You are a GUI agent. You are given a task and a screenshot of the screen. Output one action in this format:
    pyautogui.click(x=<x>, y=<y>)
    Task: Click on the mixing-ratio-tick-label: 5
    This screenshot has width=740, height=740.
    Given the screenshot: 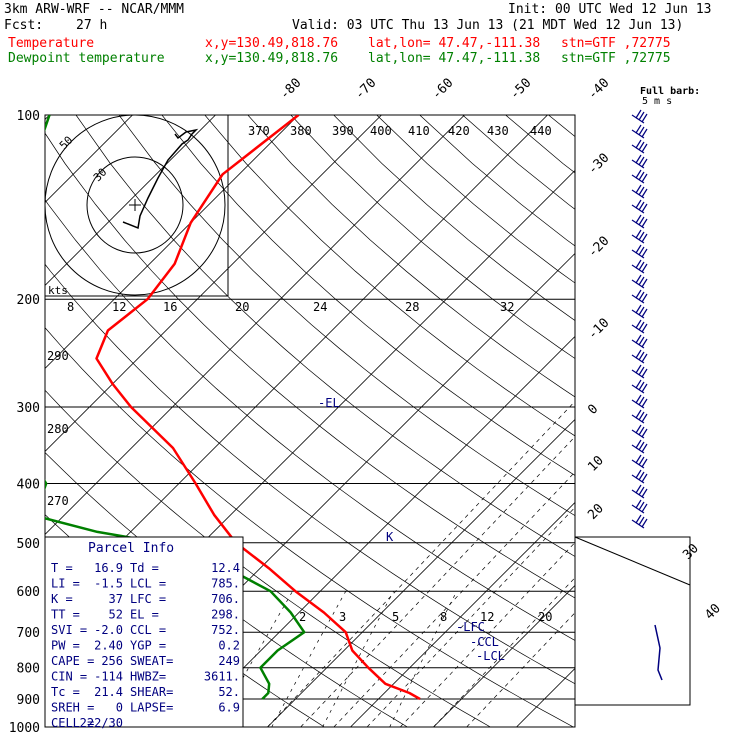 What is the action you would take?
    pyautogui.click(x=395, y=617)
    